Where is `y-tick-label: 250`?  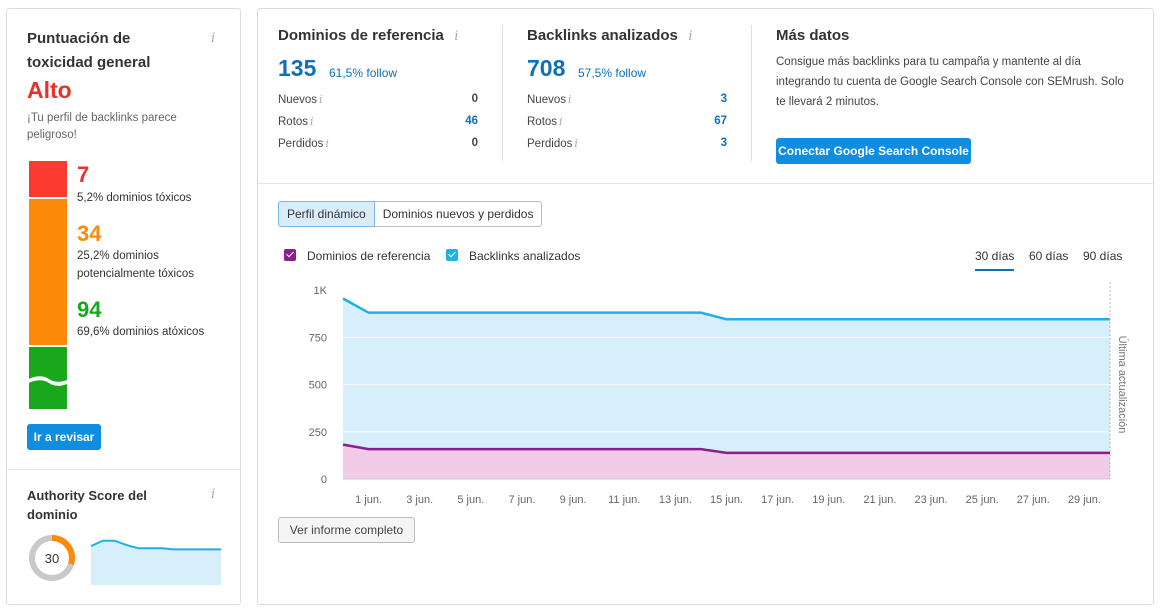
y-tick-label: 250 is located at coordinates (318, 433).